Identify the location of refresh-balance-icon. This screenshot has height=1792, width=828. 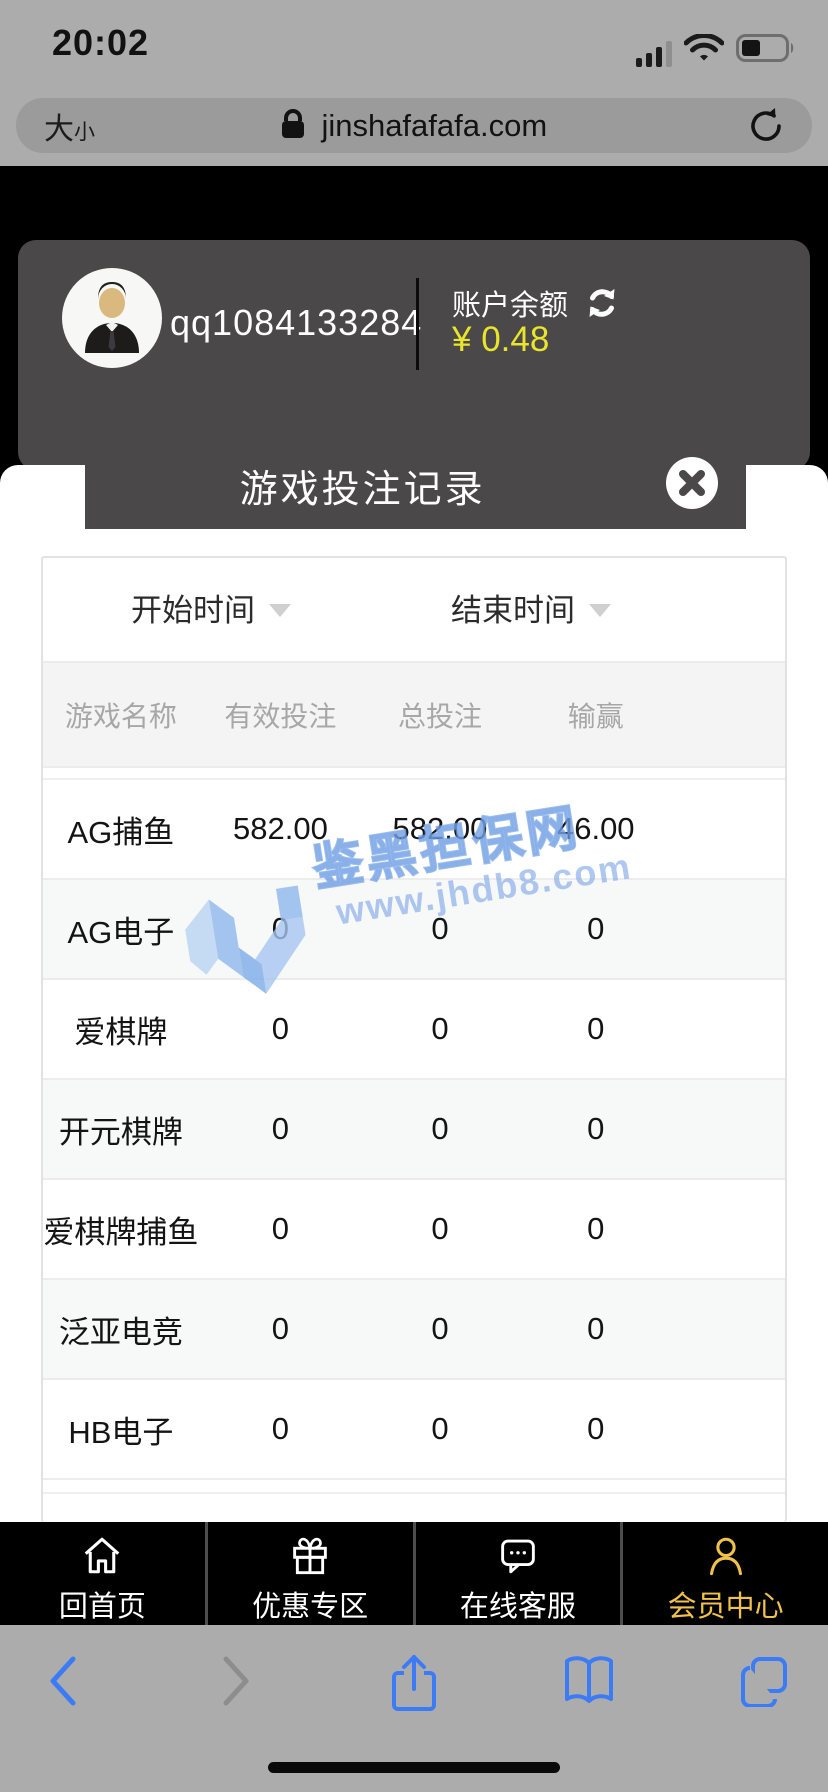
(602, 303).